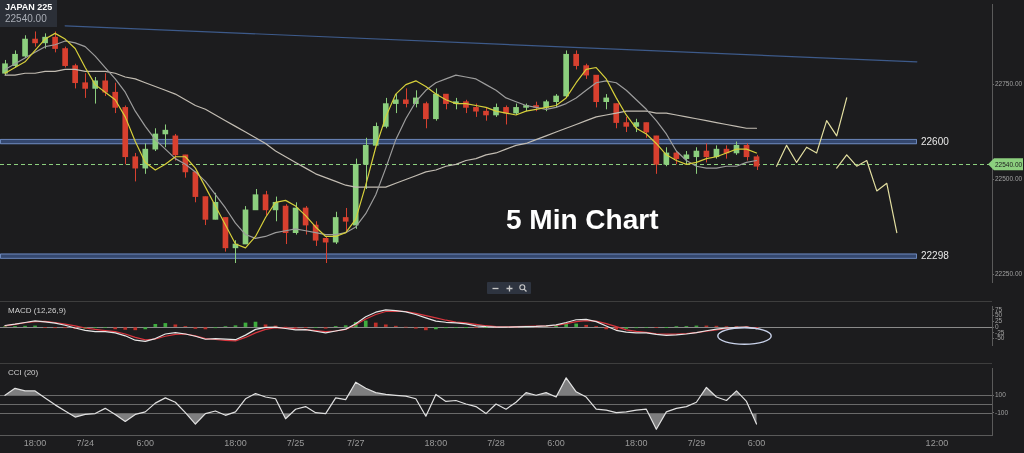 Image resolution: width=1024 pixels, height=453 pixels. What do you see at coordinates (937, 442) in the screenshot?
I see `x-tick-label: 12:00` at bounding box center [937, 442].